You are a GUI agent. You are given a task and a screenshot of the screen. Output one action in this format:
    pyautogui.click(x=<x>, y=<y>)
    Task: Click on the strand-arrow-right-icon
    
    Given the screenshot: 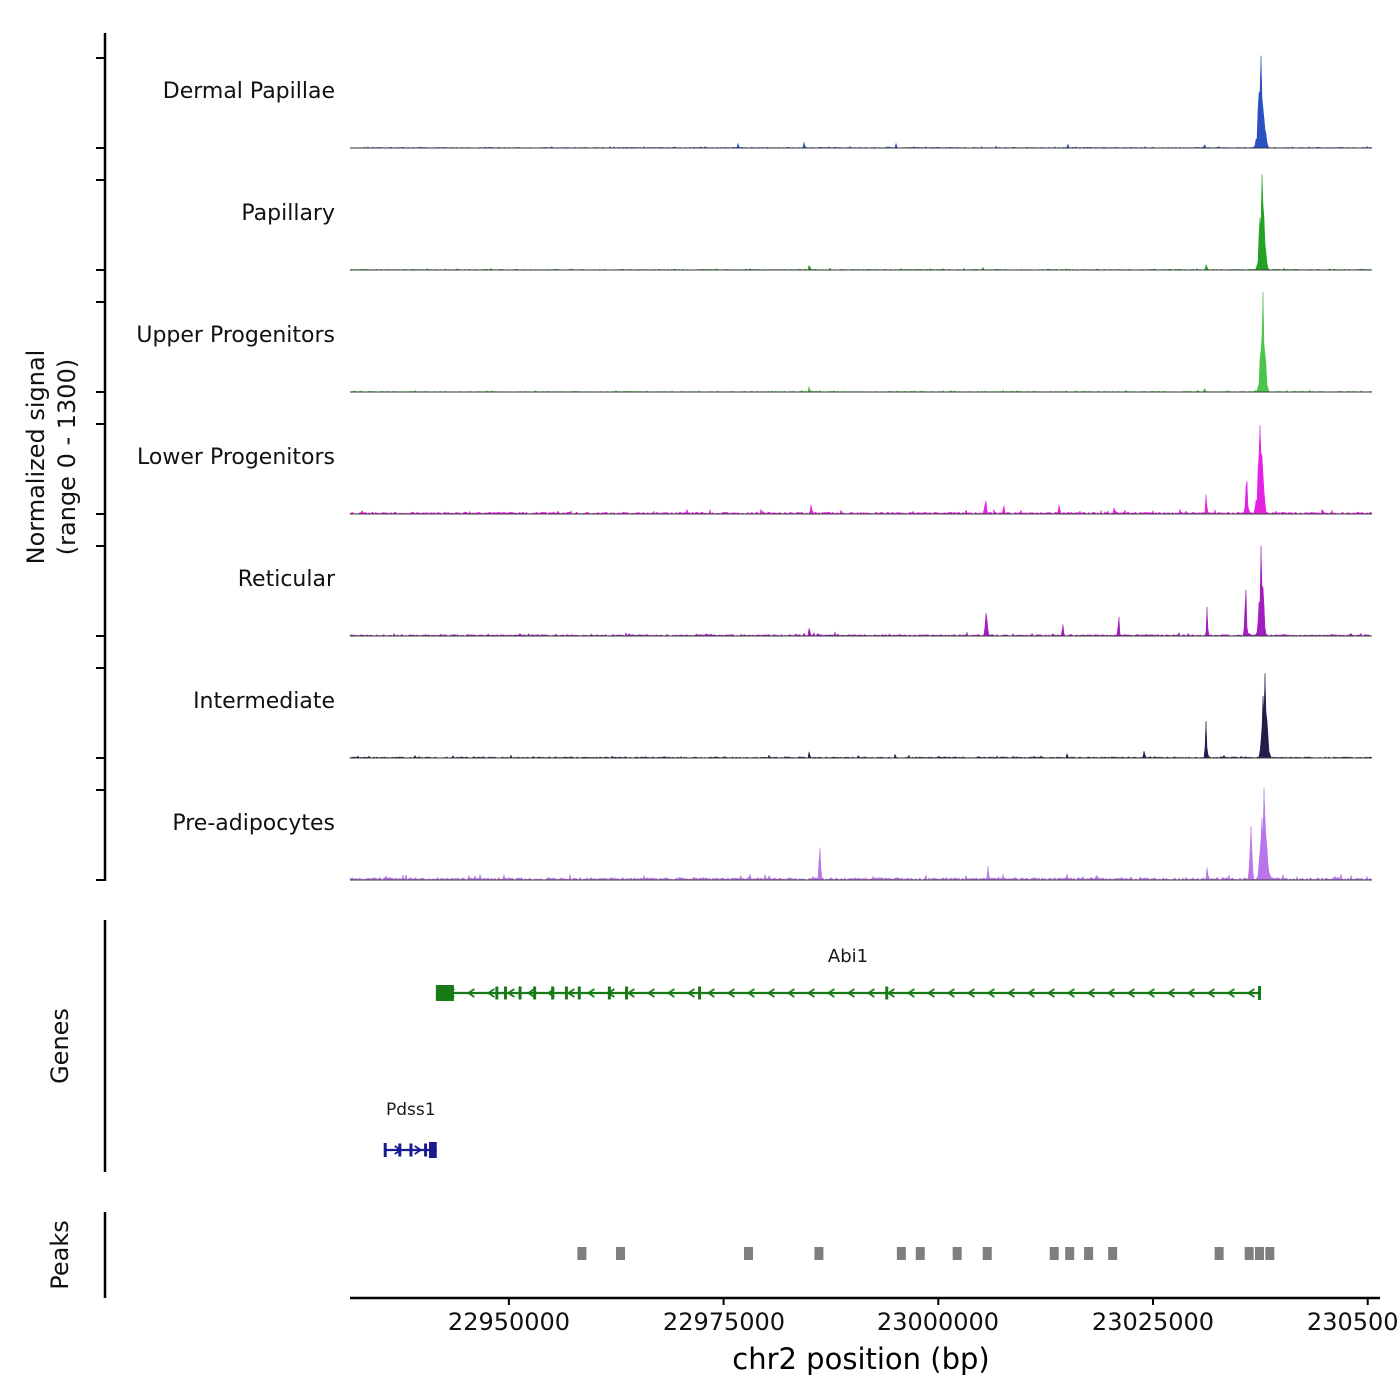 What is the action you would take?
    pyautogui.click(x=418, y=1150)
    